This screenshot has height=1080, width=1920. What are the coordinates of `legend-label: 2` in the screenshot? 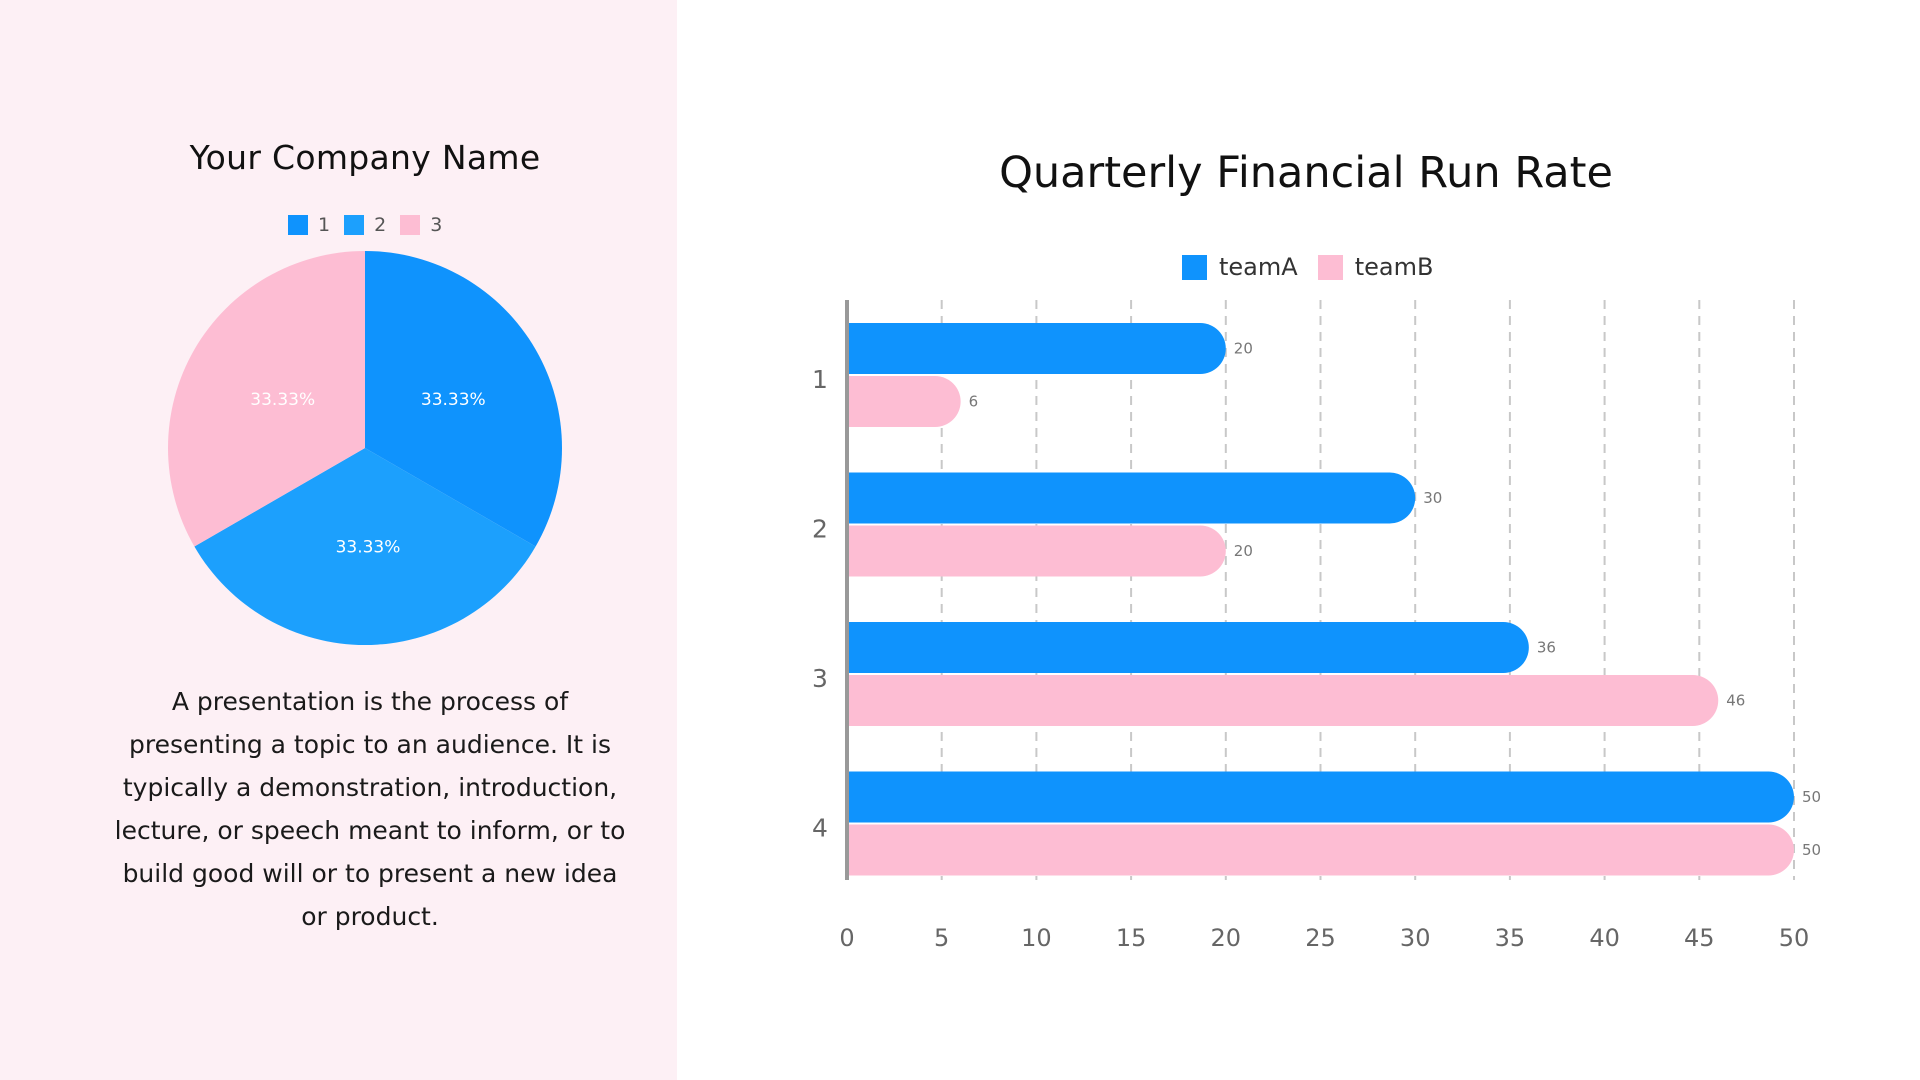 It's located at (380, 225).